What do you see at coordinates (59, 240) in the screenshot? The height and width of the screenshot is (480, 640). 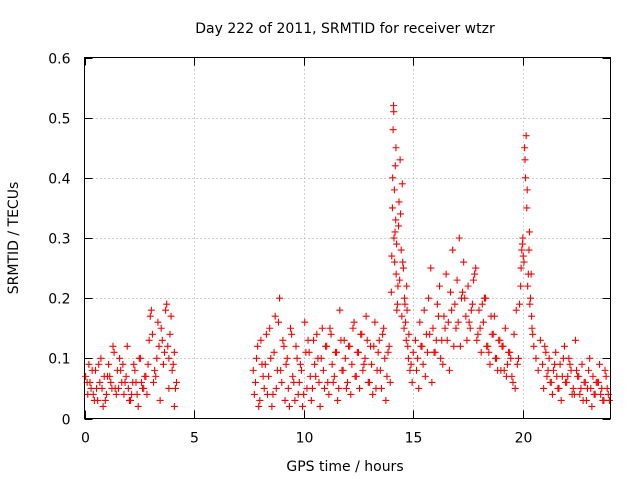 I see `y-tick-label: 0.3` at bounding box center [59, 240].